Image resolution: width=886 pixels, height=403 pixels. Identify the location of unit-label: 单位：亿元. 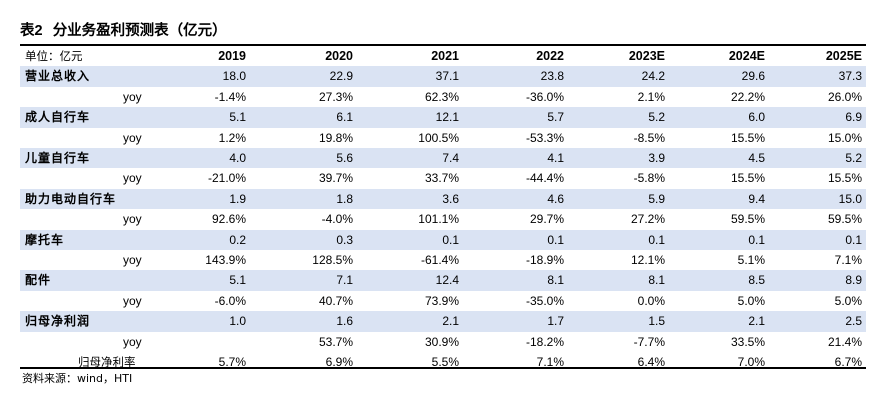
(54, 56).